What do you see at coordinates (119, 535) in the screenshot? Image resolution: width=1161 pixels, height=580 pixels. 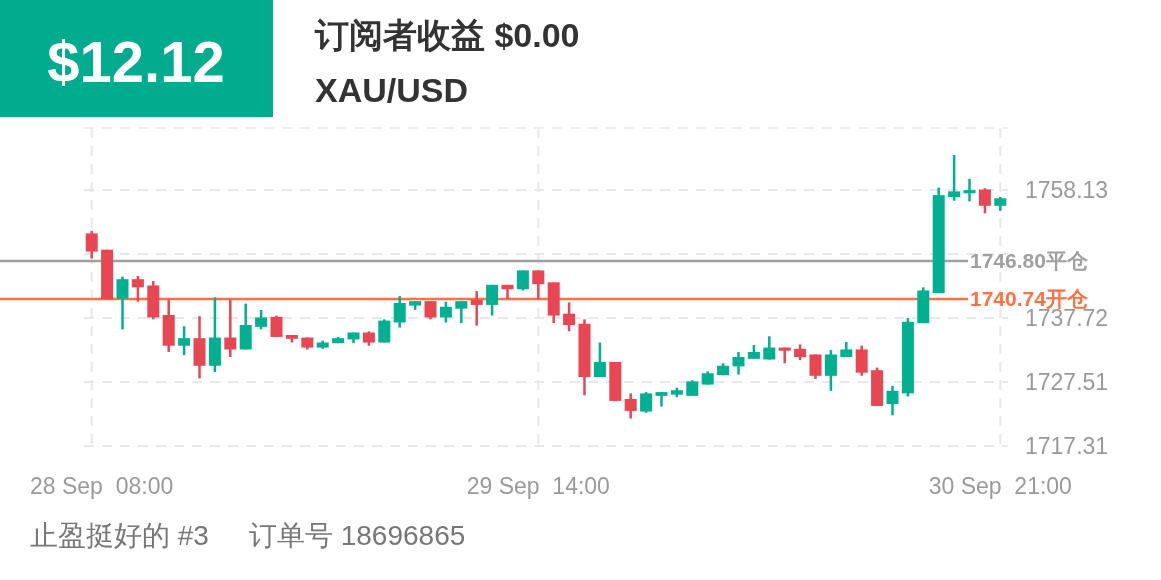 I see `text: 止盈挺好的 #3` at bounding box center [119, 535].